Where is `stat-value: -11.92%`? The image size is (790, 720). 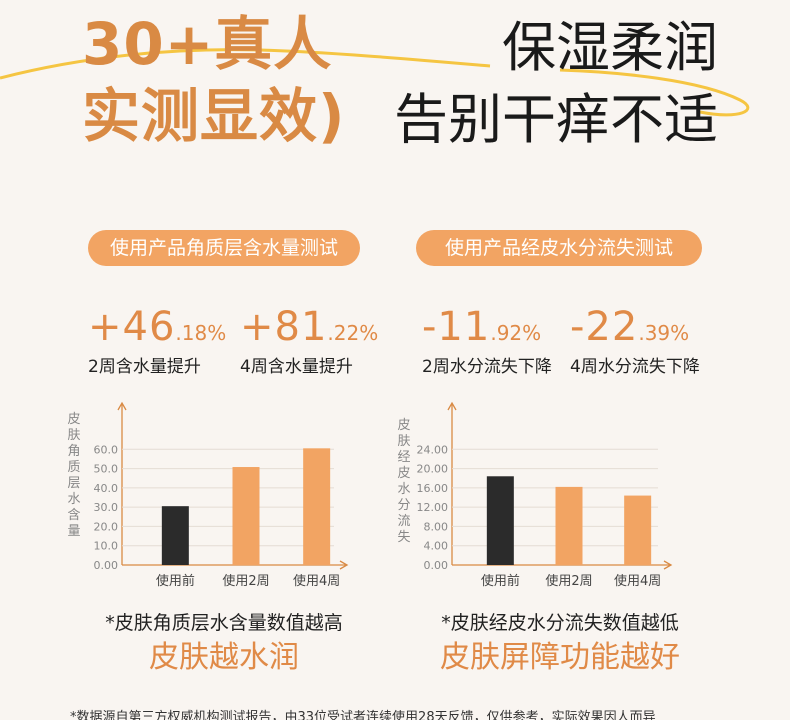
stat-value: -11.92% is located at coordinates (487, 327).